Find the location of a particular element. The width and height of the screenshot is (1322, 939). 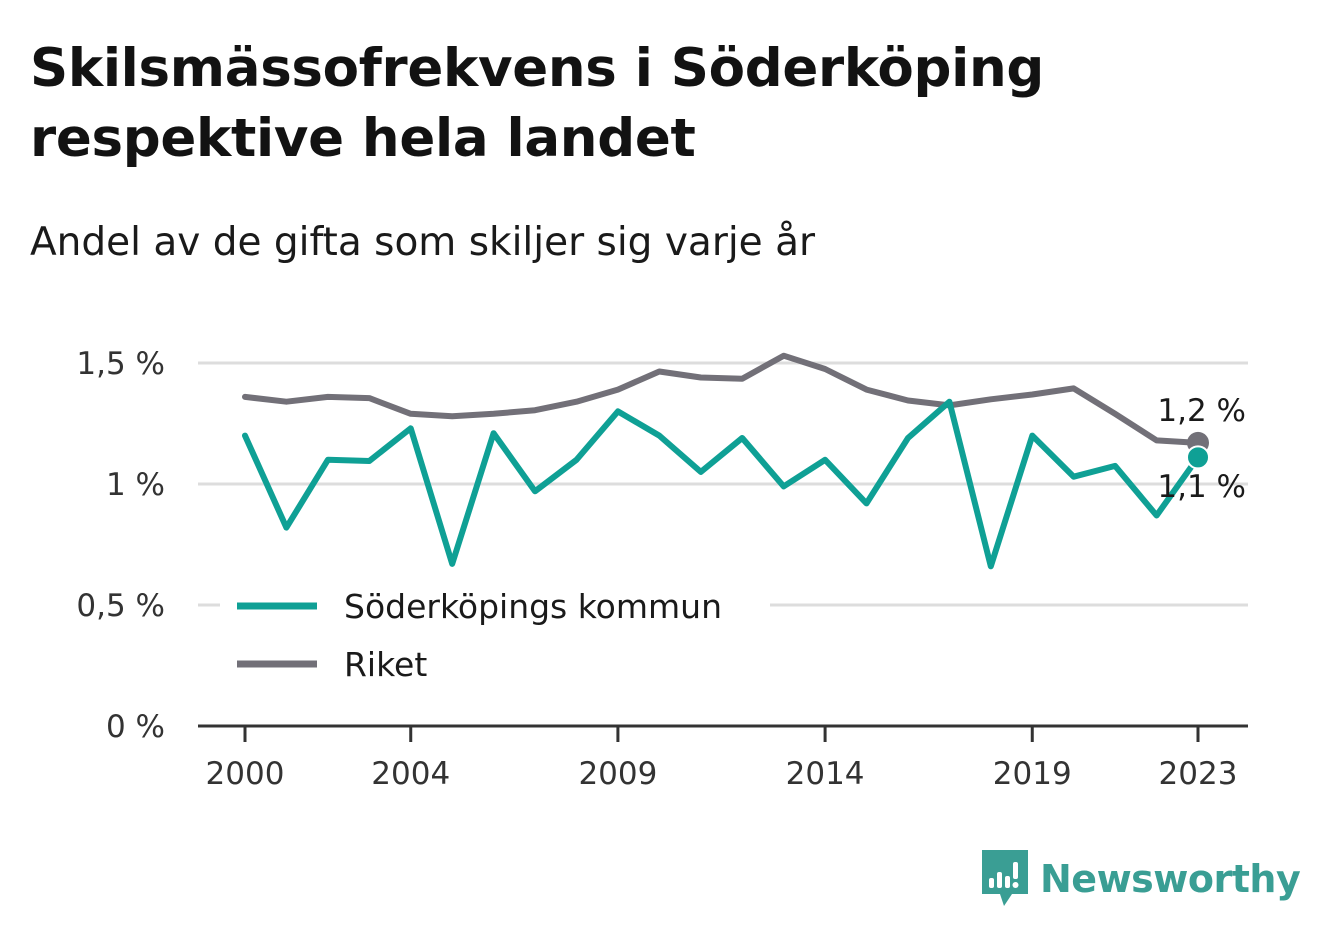

x-tick-label: 2014 is located at coordinates (825, 774).